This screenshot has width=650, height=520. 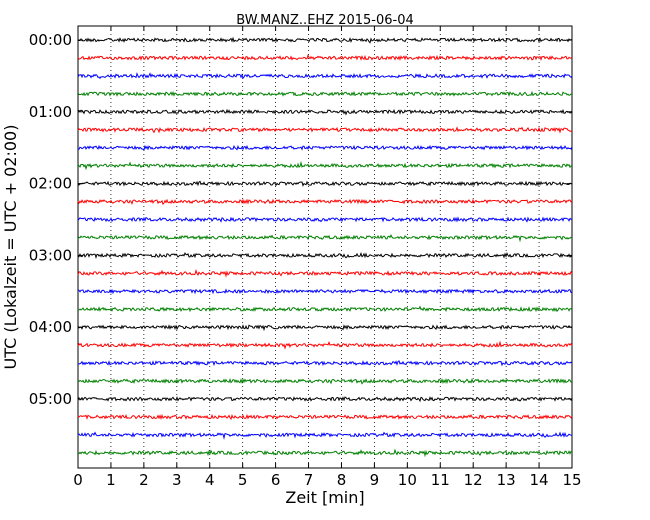 I want to click on x-tick-label: 8, so click(x=342, y=480).